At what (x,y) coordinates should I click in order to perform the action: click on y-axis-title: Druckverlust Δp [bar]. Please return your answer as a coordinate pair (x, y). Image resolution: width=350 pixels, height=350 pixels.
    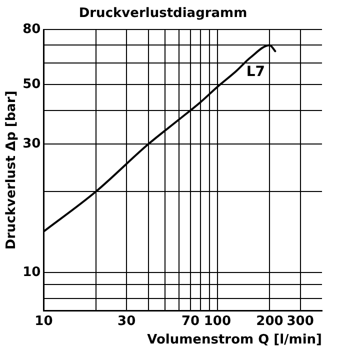
    Looking at the image, I should click on (12, 170).